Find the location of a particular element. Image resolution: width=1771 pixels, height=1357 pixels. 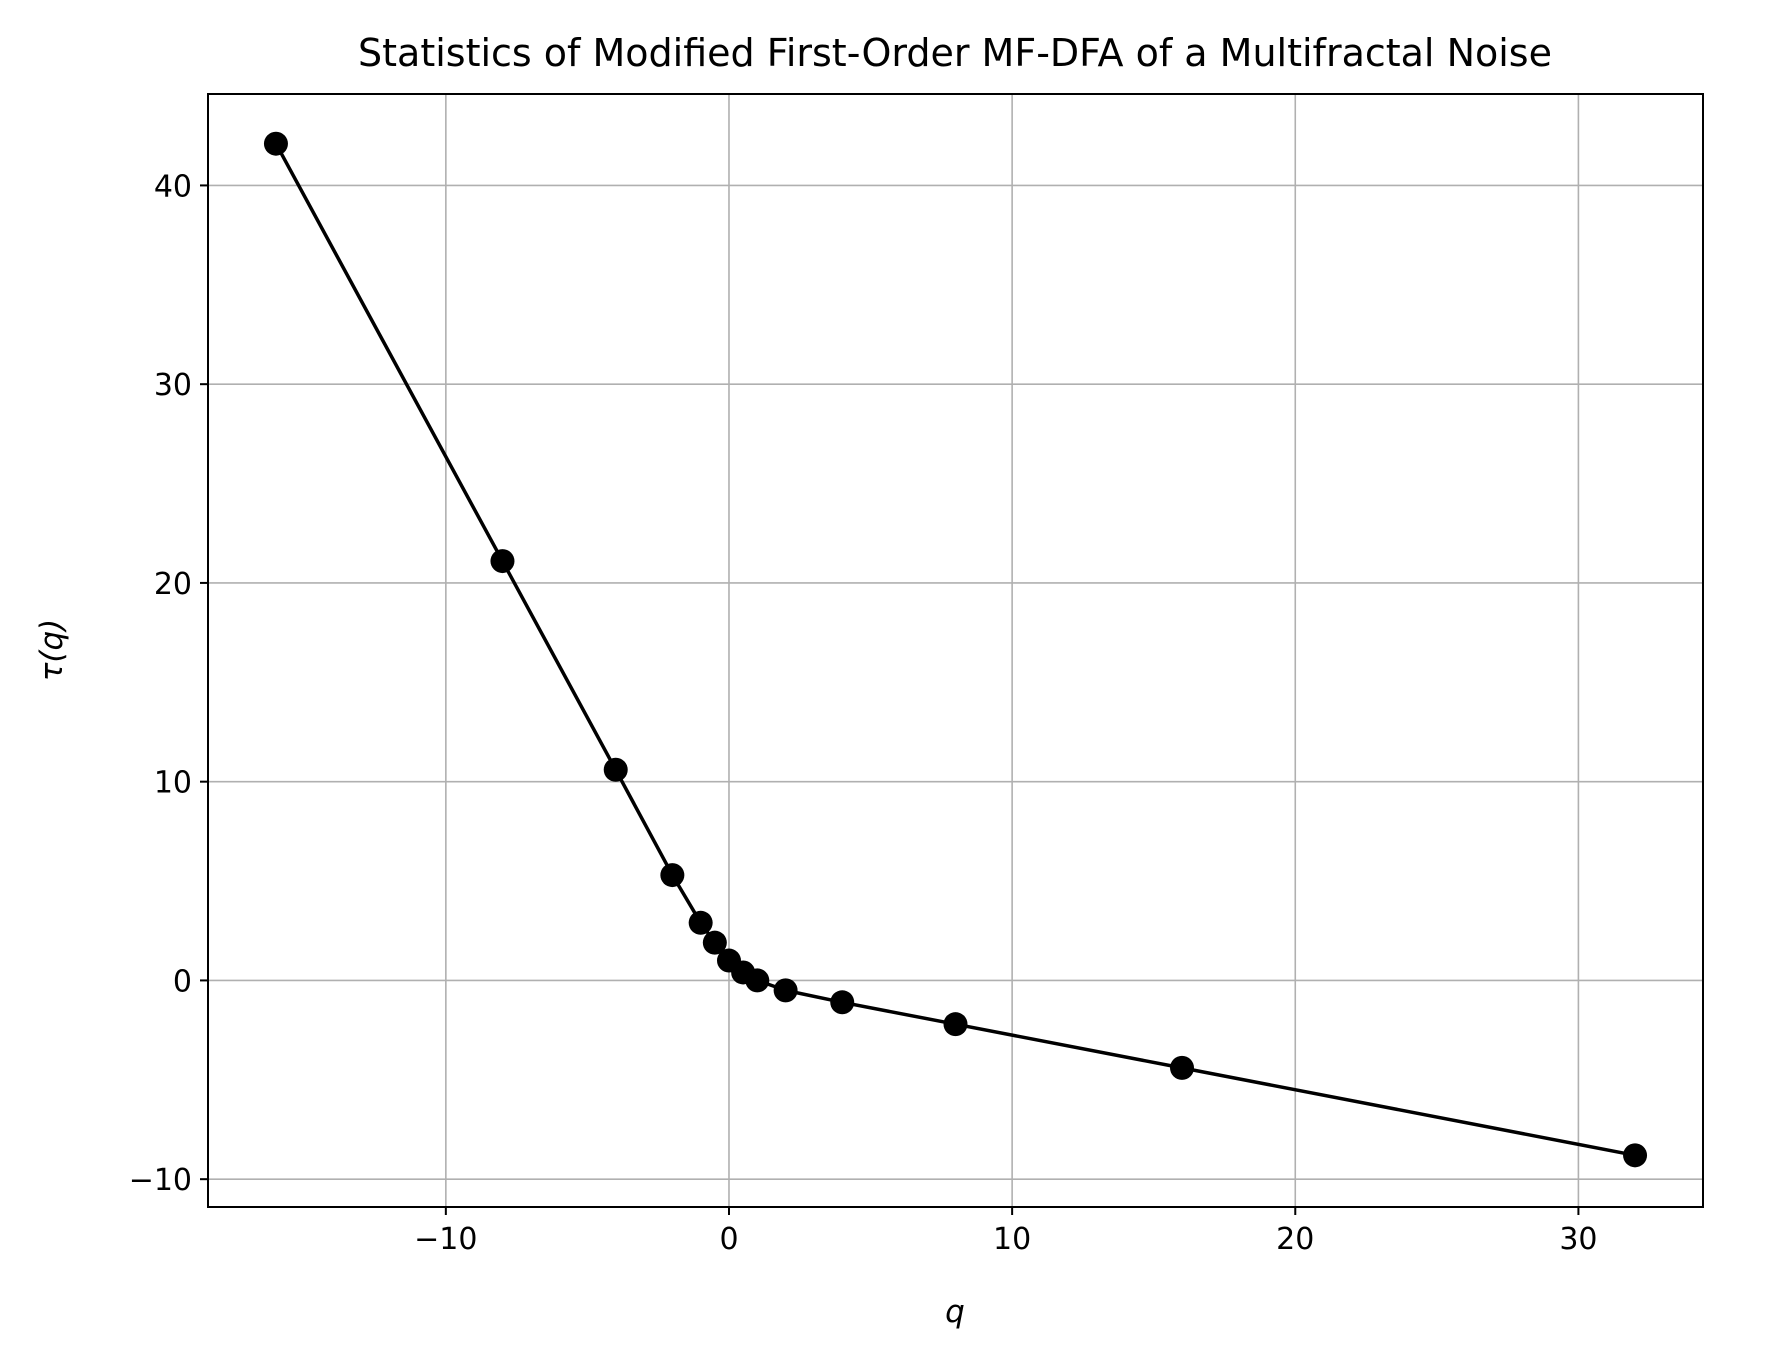

x-tick-label: −10 is located at coordinates (445, 1239).